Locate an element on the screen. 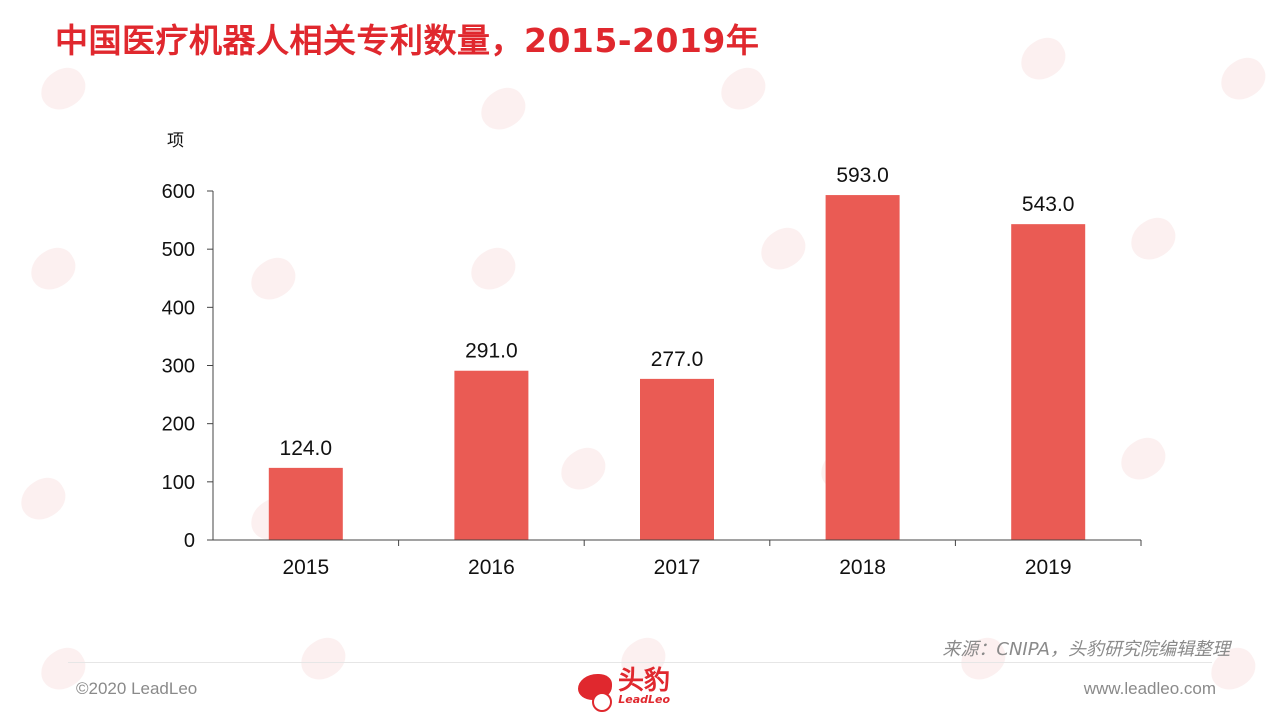  y-tick-label-400: 400 is located at coordinates (178, 308).